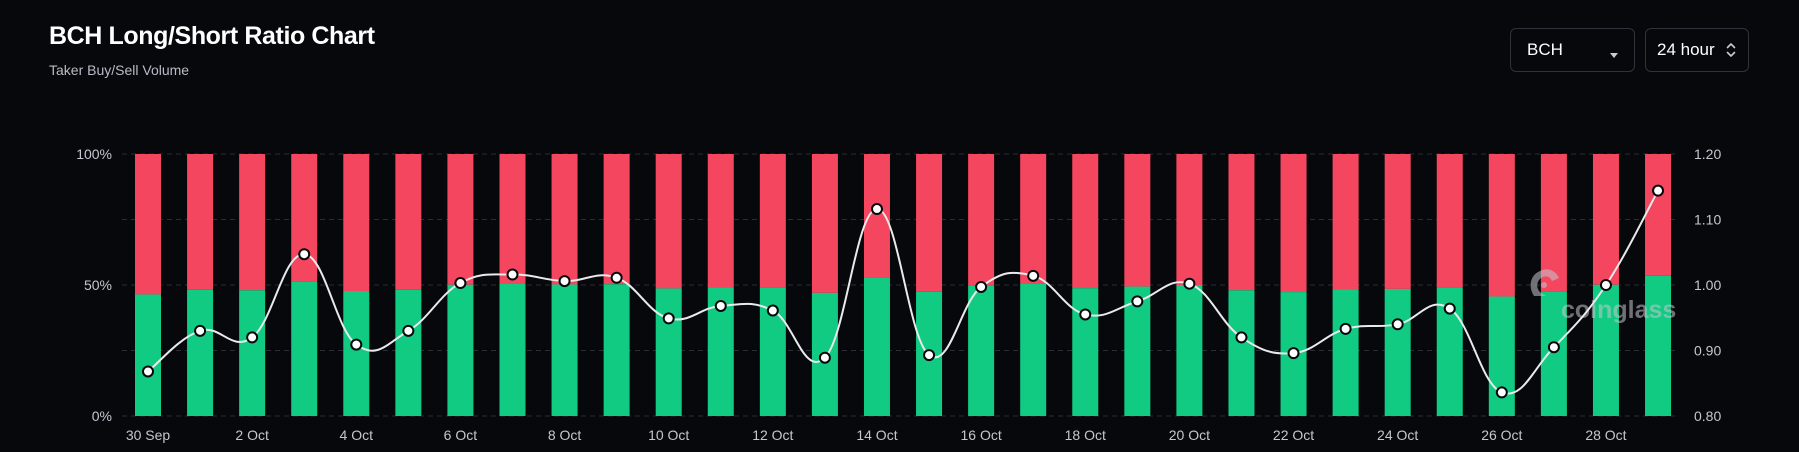  I want to click on x-axis-tick-label: 22 Oct, so click(1293, 435).